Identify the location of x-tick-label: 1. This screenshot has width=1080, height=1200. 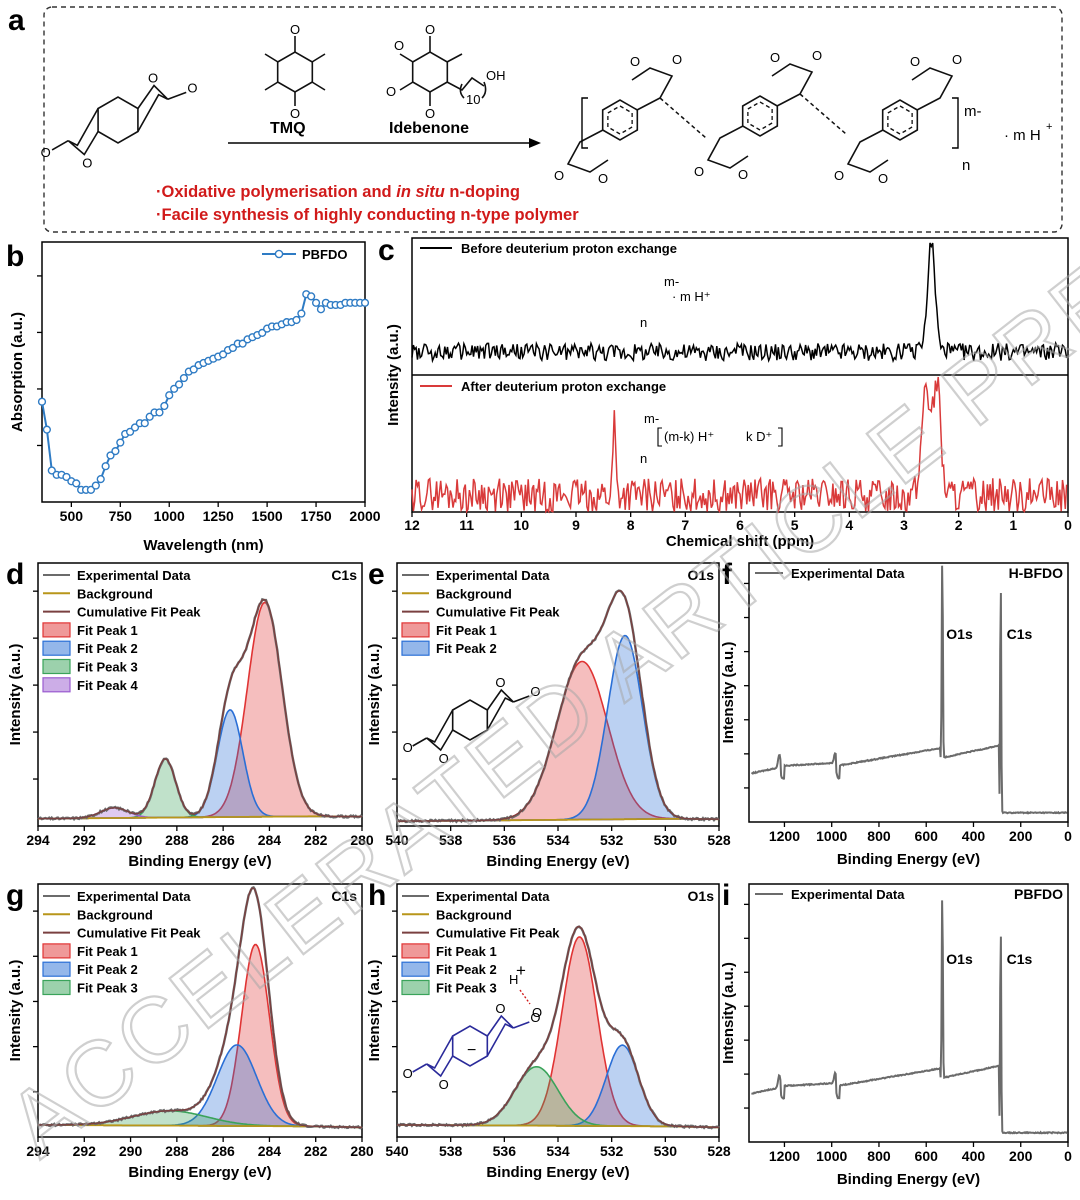
(1013, 525).